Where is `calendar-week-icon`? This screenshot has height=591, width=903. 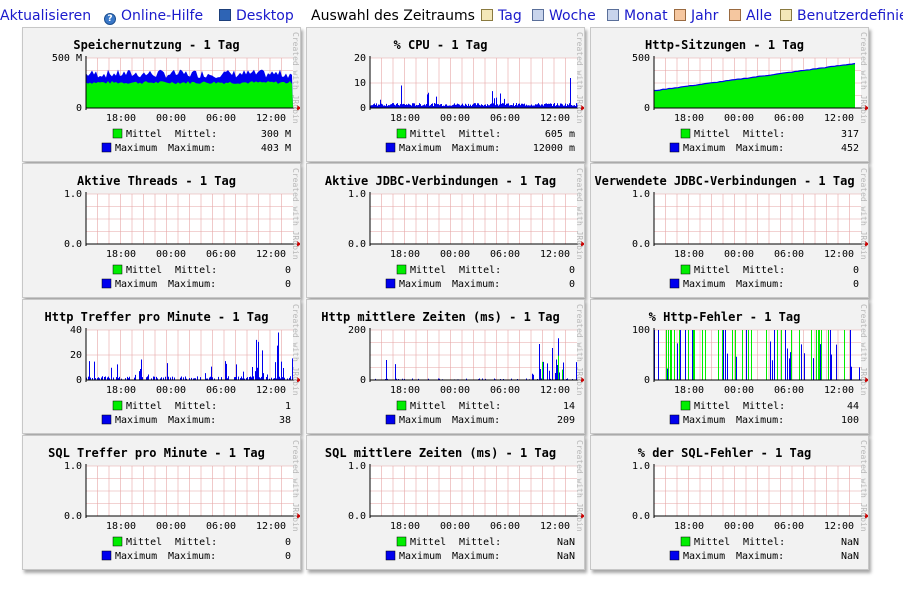
calendar-week-icon is located at coordinates (538, 15).